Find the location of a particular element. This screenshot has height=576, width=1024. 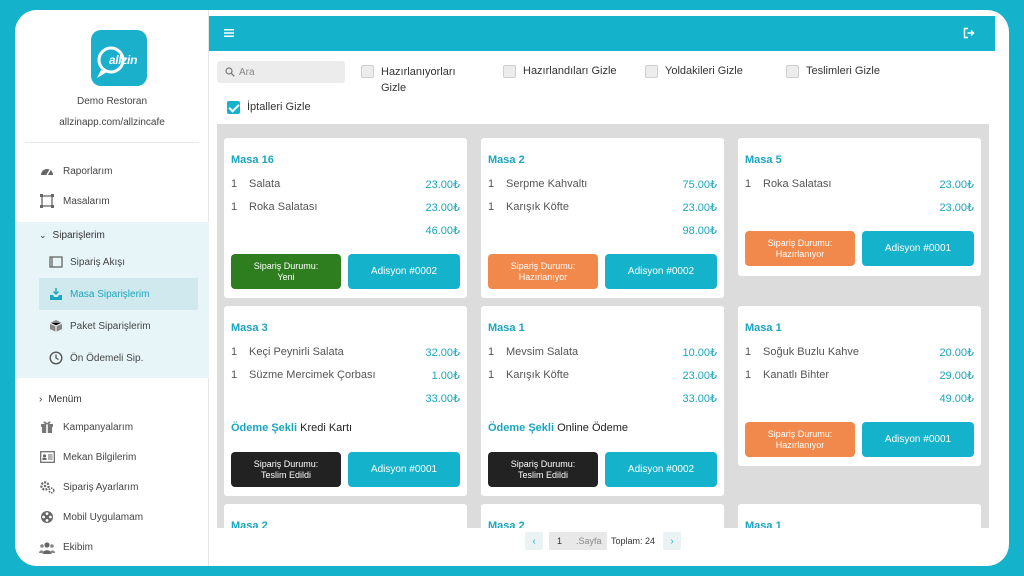

hamburger-menu-icon is located at coordinates (229, 33).